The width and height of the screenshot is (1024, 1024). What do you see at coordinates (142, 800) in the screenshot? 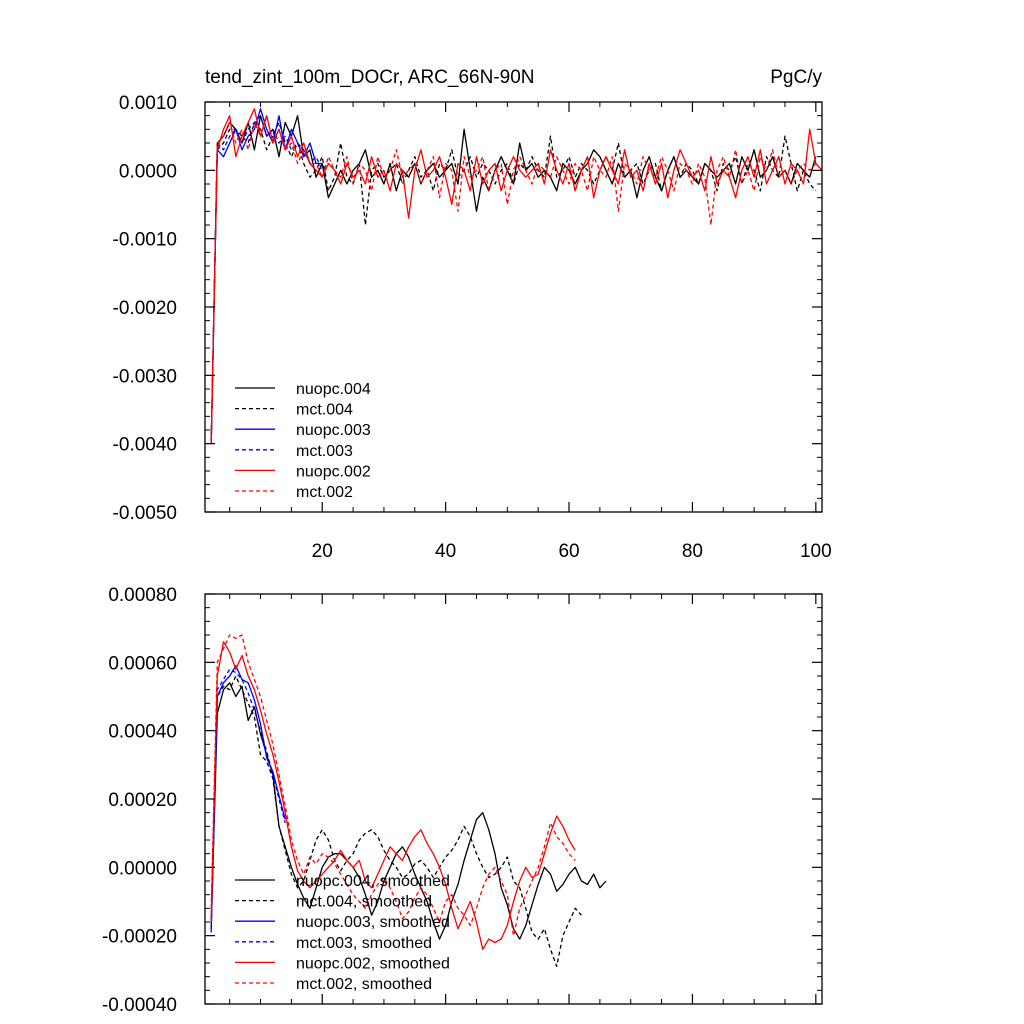
I see `bot-y-tick-label: 0.00020` at bounding box center [142, 800].